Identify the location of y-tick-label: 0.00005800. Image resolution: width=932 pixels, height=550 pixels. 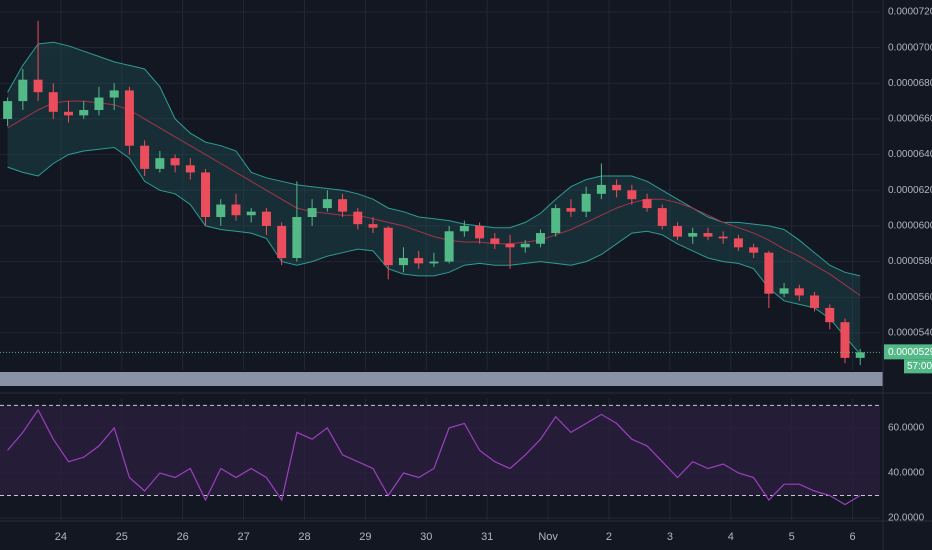
(910, 261).